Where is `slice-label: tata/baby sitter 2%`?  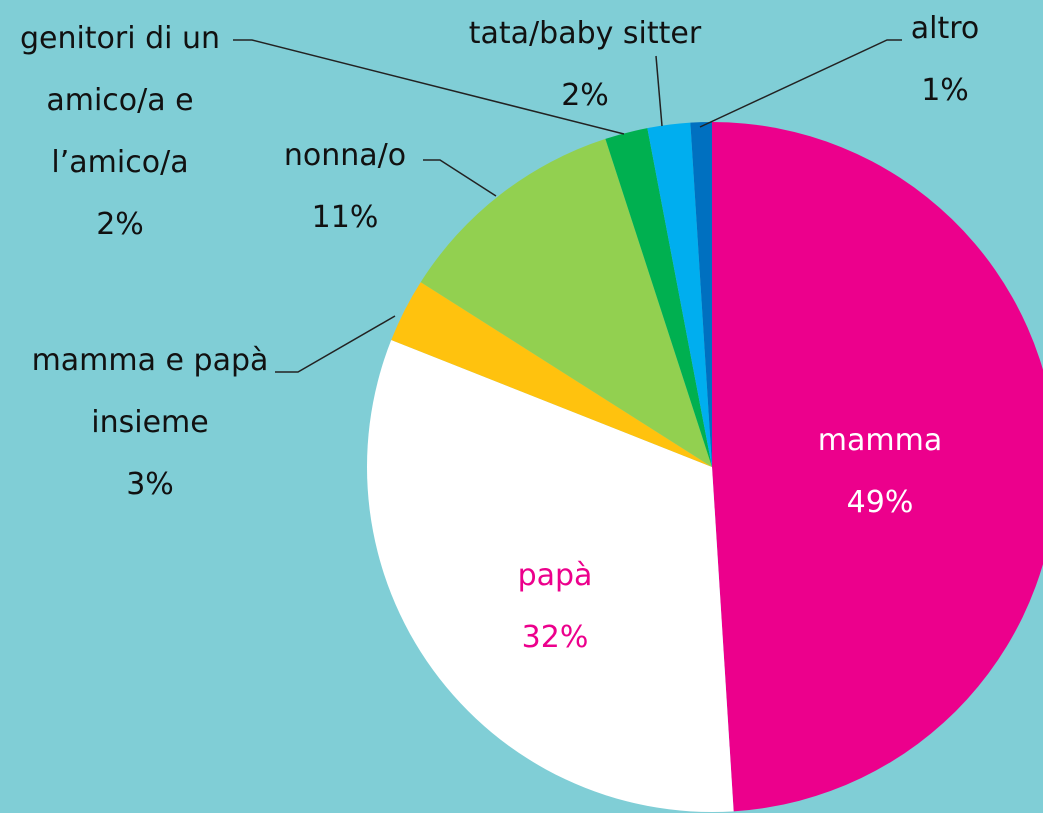
slice-label: tata/baby sitter 2% is located at coordinates (585, 65).